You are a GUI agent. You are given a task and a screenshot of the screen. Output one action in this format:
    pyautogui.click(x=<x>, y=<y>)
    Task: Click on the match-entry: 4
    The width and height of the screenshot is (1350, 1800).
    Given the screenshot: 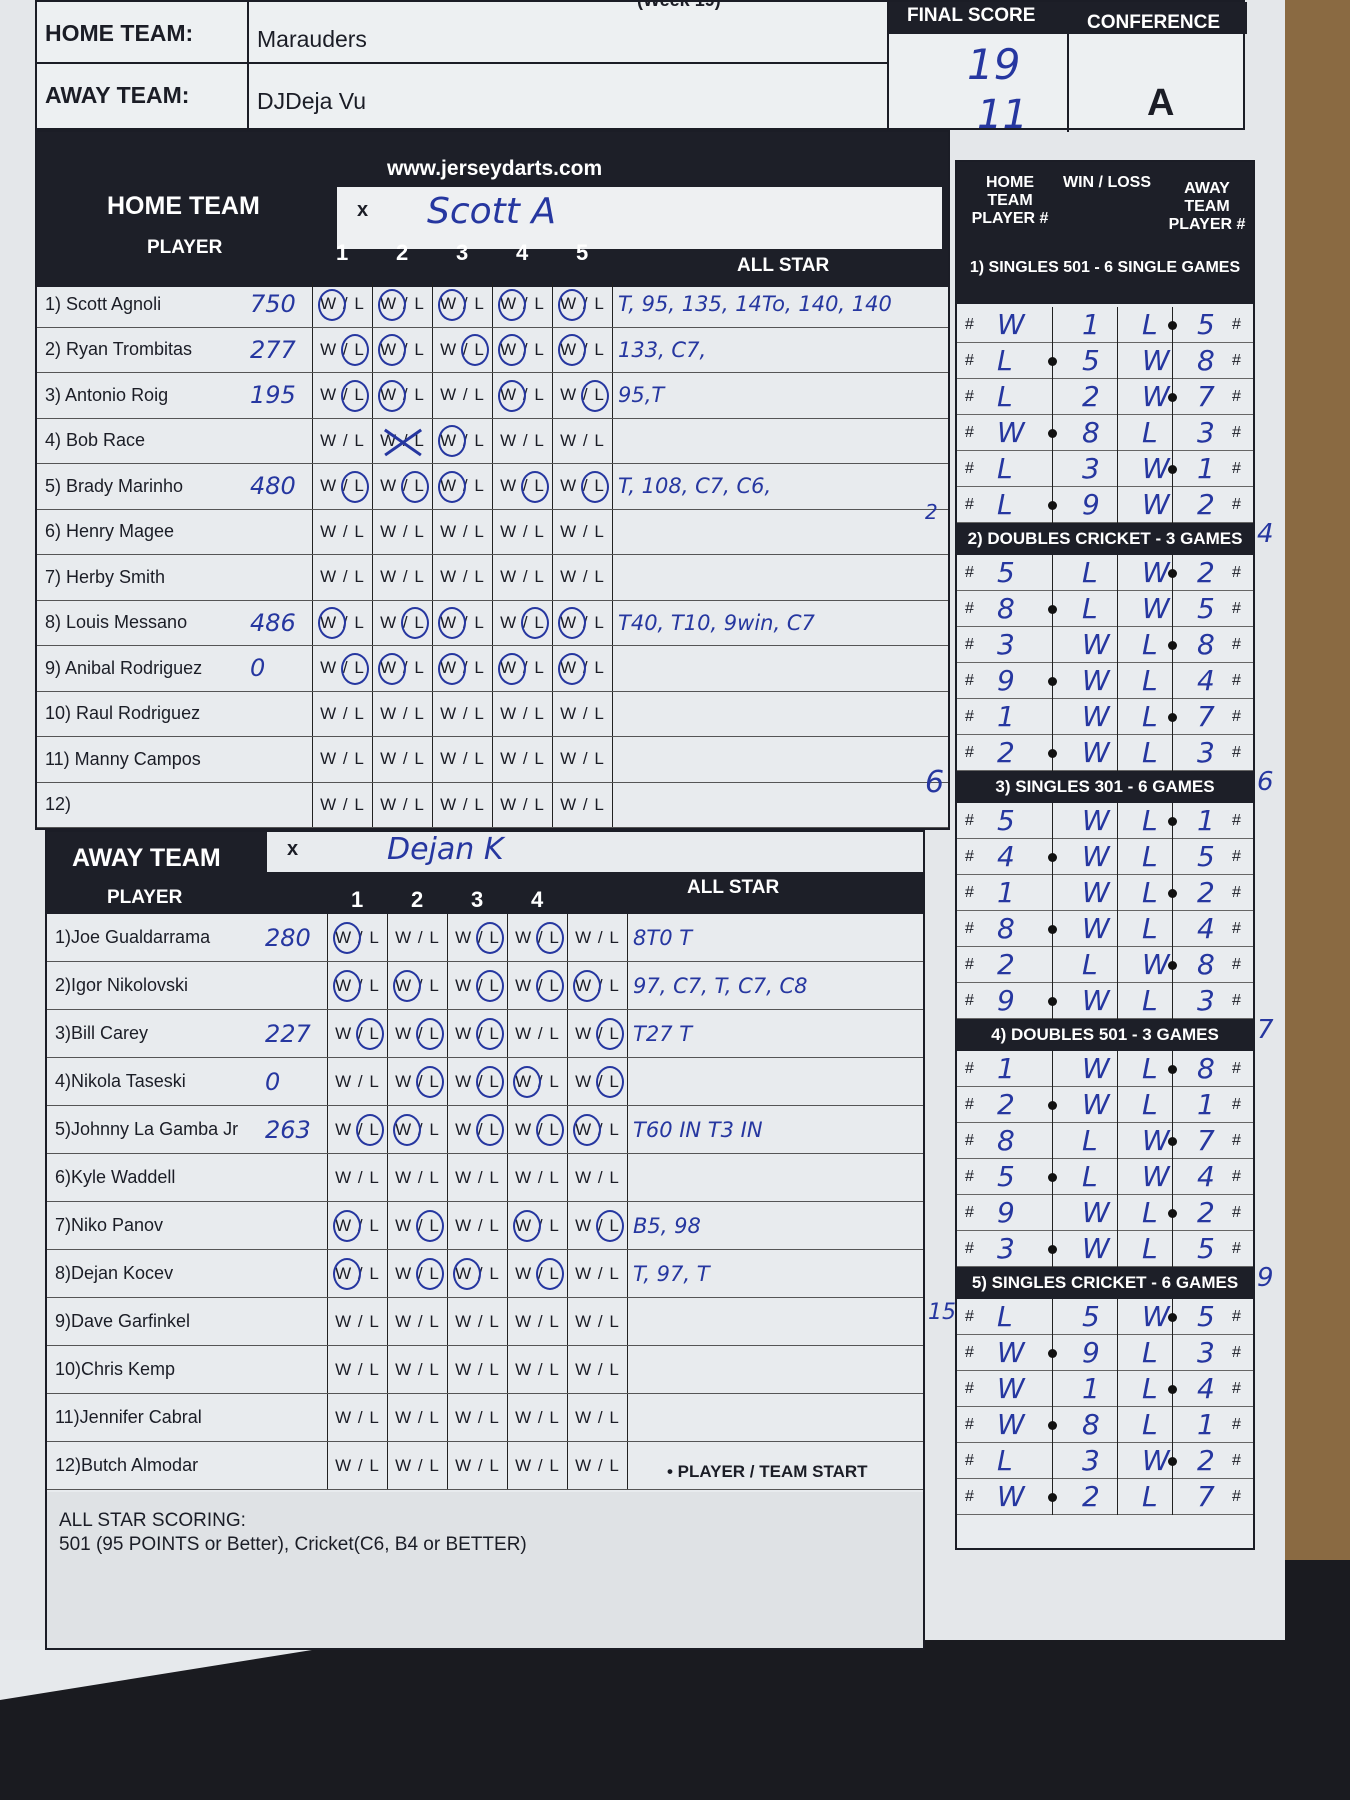 What is the action you would take?
    pyautogui.click(x=1206, y=1388)
    